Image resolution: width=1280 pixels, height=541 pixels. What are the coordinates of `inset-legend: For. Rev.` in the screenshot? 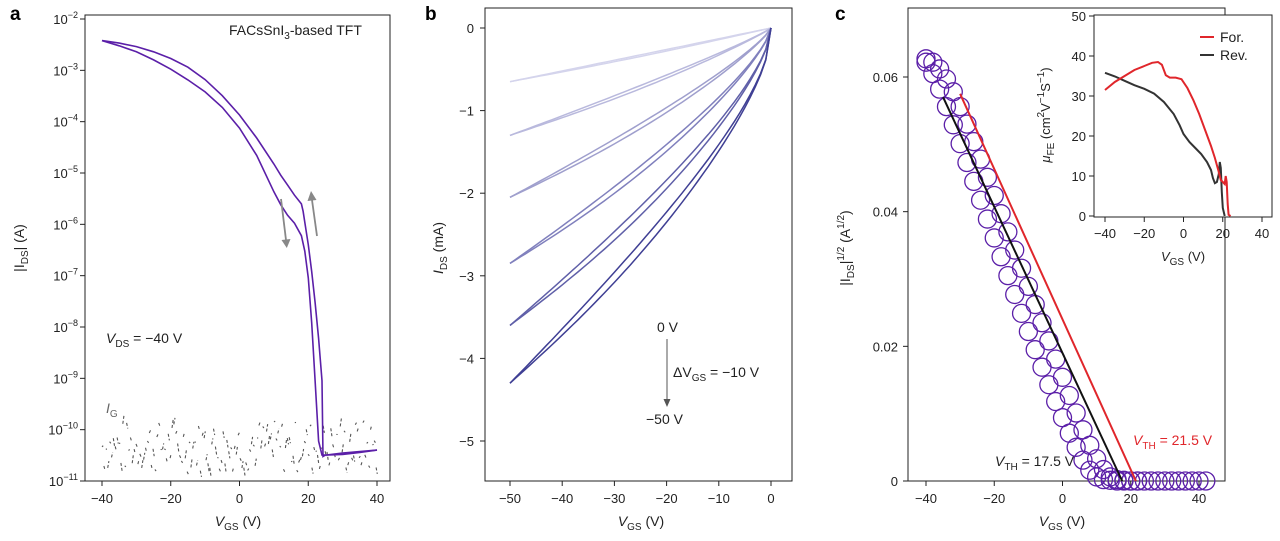 It's located at (1224, 46).